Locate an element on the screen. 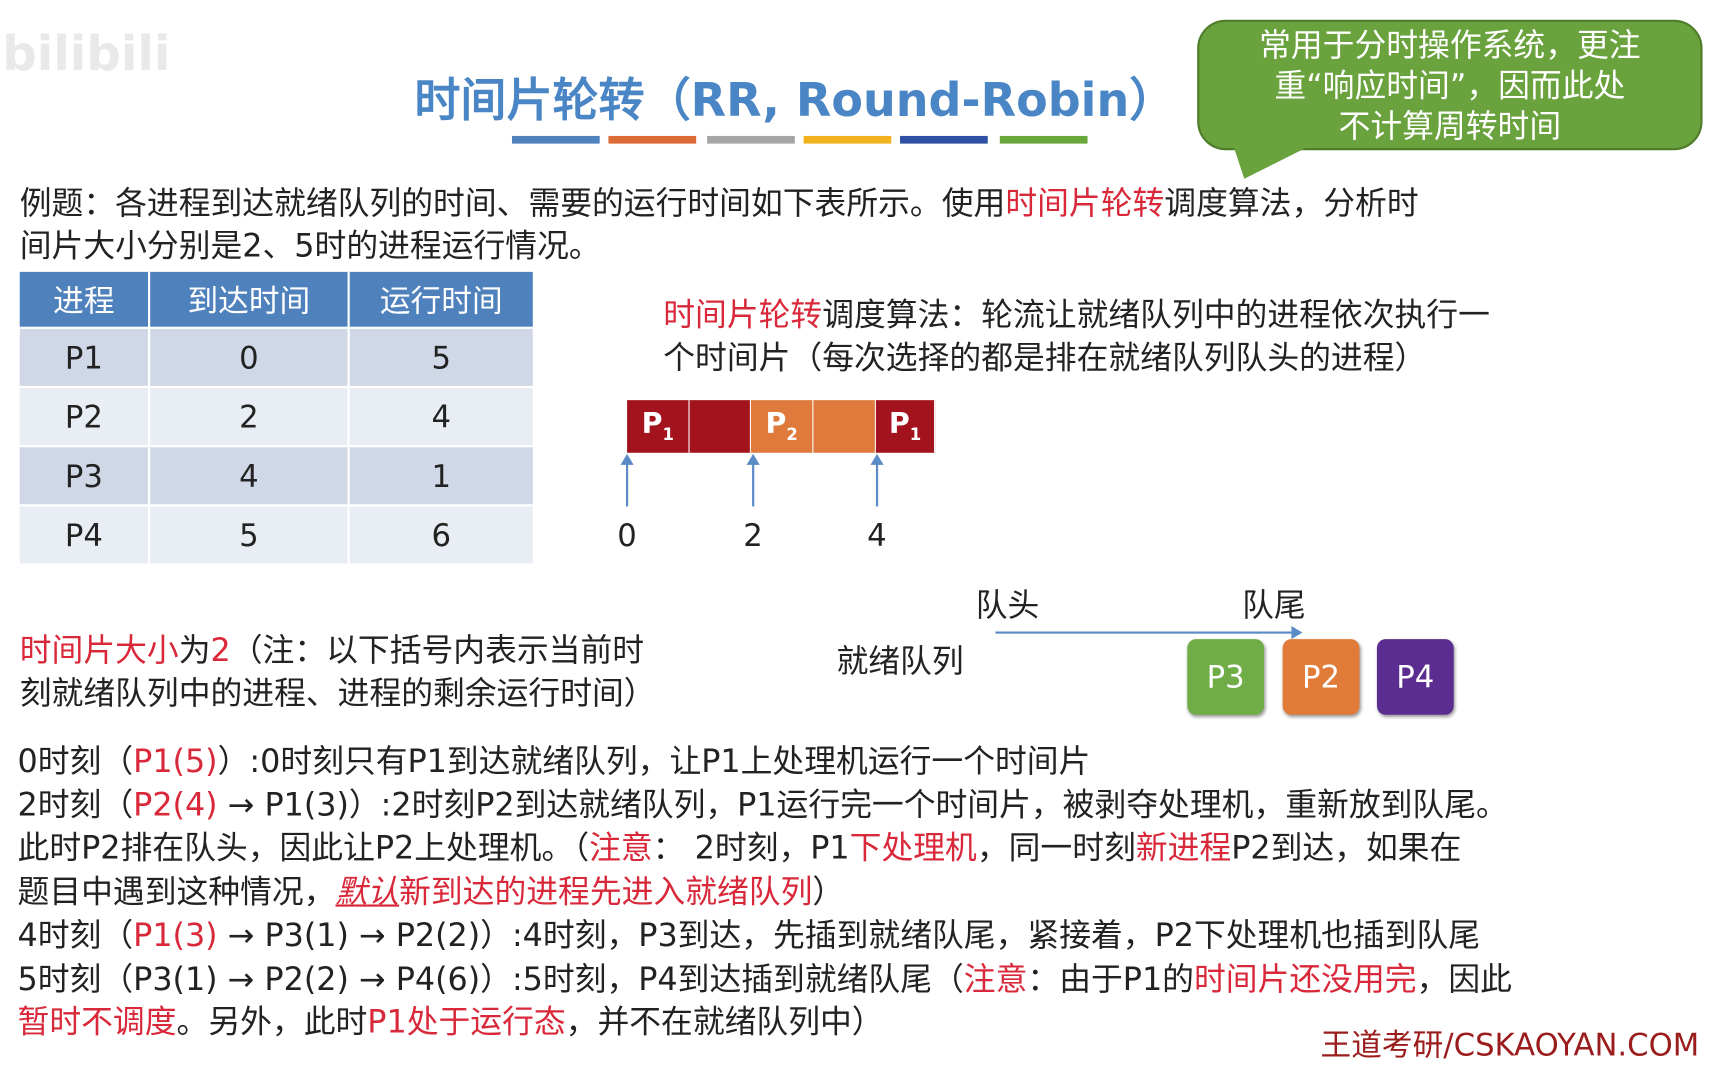 The height and width of the screenshot is (1066, 1719). text-line: 暂时不调度。另外，此时P1处于运行态，并不在就绪队列中） is located at coordinates (765, 1023).